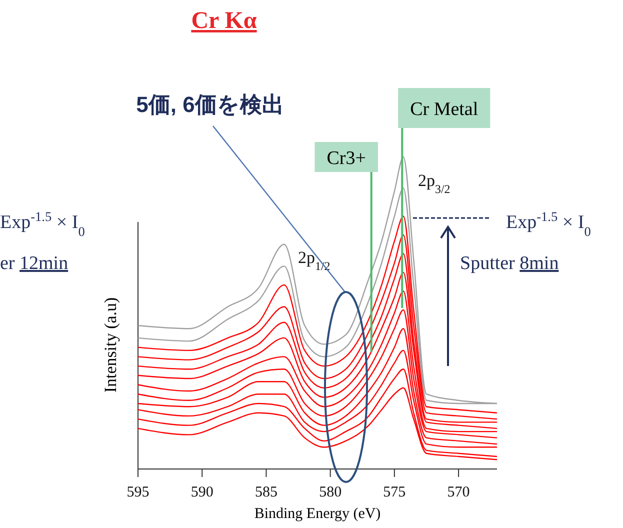 The height and width of the screenshot is (528, 623). I want to click on y-axis-title: Intensity (a.u), so click(110, 345).